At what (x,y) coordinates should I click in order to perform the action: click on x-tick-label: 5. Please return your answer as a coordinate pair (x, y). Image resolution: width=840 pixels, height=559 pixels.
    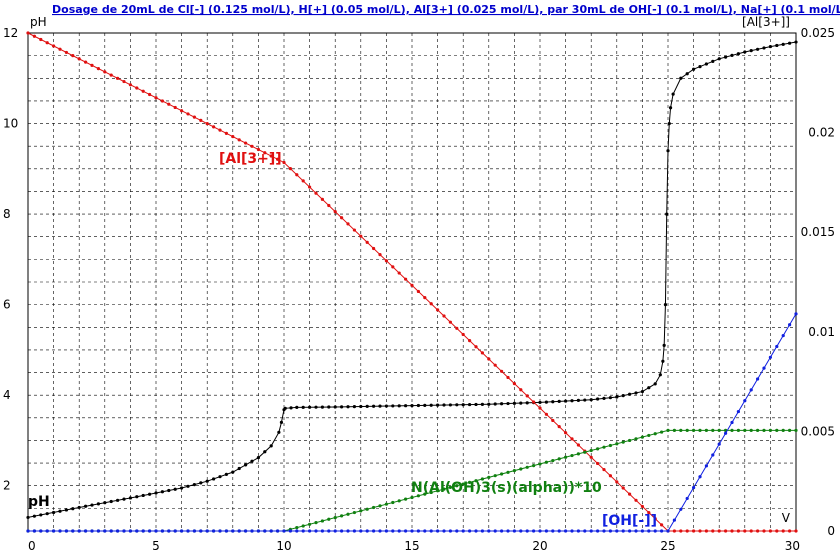
    Looking at the image, I should click on (156, 546).